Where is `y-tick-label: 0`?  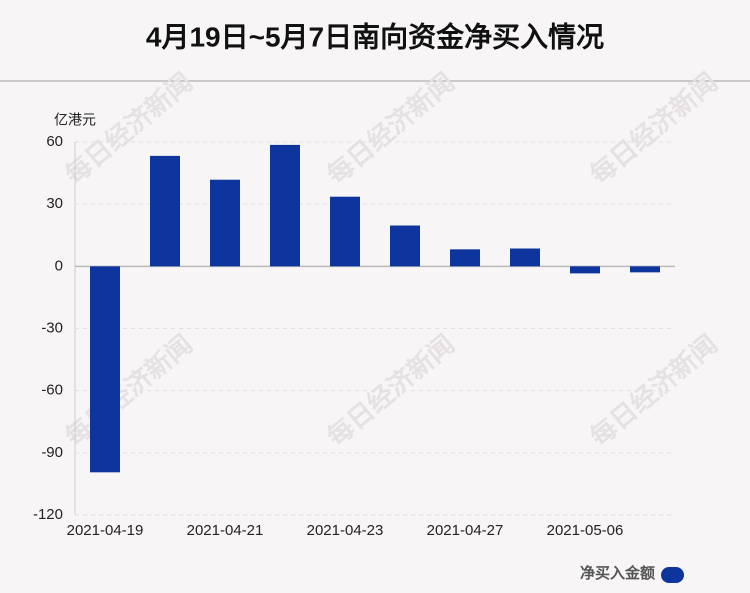 y-tick-label: 0 is located at coordinates (59, 265).